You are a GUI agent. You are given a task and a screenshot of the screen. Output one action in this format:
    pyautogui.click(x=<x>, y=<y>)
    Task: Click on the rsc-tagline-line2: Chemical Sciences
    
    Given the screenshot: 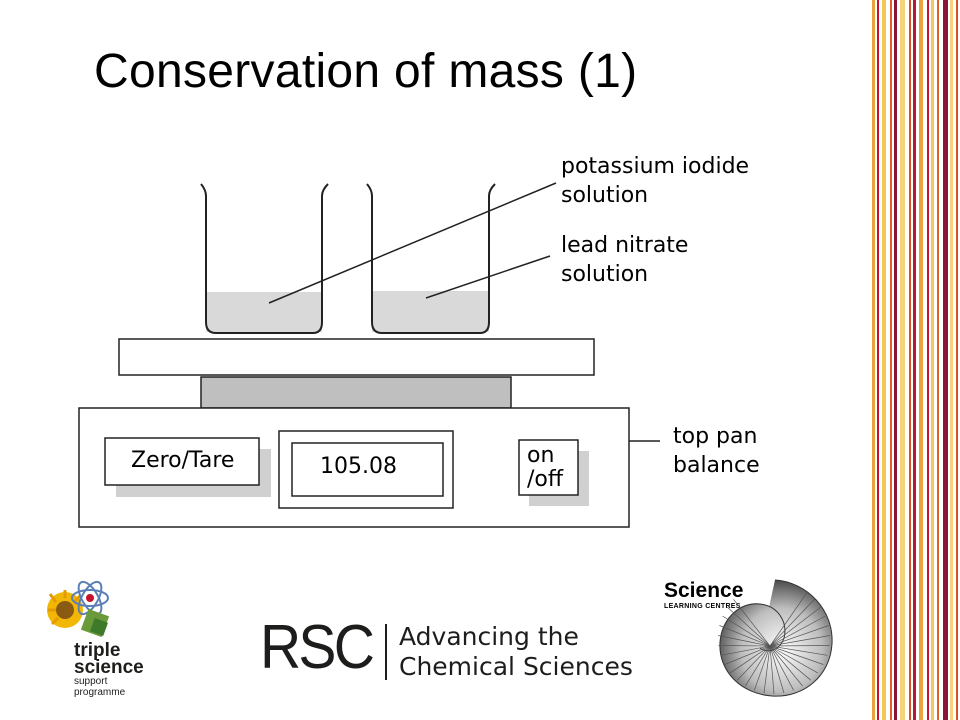 What is the action you would take?
    pyautogui.click(x=516, y=666)
    